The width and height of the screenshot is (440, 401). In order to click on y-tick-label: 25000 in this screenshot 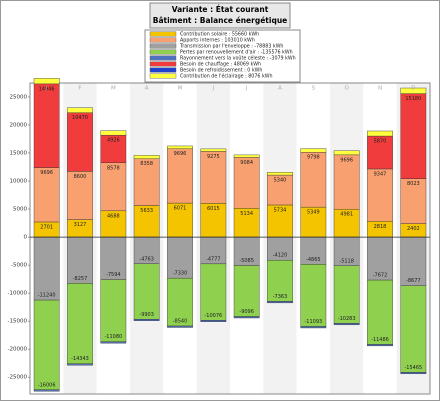, I will do `click(19, 98)`.